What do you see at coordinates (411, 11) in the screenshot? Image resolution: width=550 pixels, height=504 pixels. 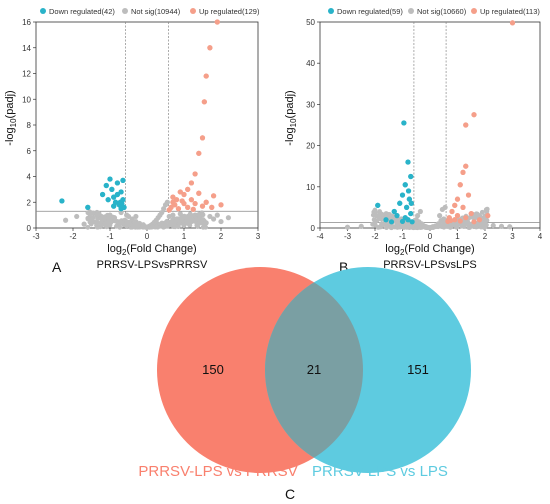 I see `legend-b-notsig-dot` at bounding box center [411, 11].